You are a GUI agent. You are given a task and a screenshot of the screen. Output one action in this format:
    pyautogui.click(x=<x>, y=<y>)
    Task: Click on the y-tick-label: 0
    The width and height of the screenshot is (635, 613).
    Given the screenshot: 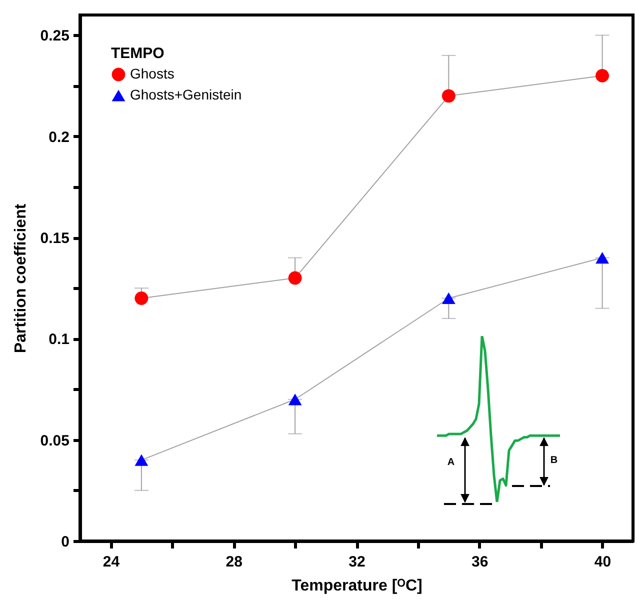 What is the action you would take?
    pyautogui.click(x=65, y=542)
    